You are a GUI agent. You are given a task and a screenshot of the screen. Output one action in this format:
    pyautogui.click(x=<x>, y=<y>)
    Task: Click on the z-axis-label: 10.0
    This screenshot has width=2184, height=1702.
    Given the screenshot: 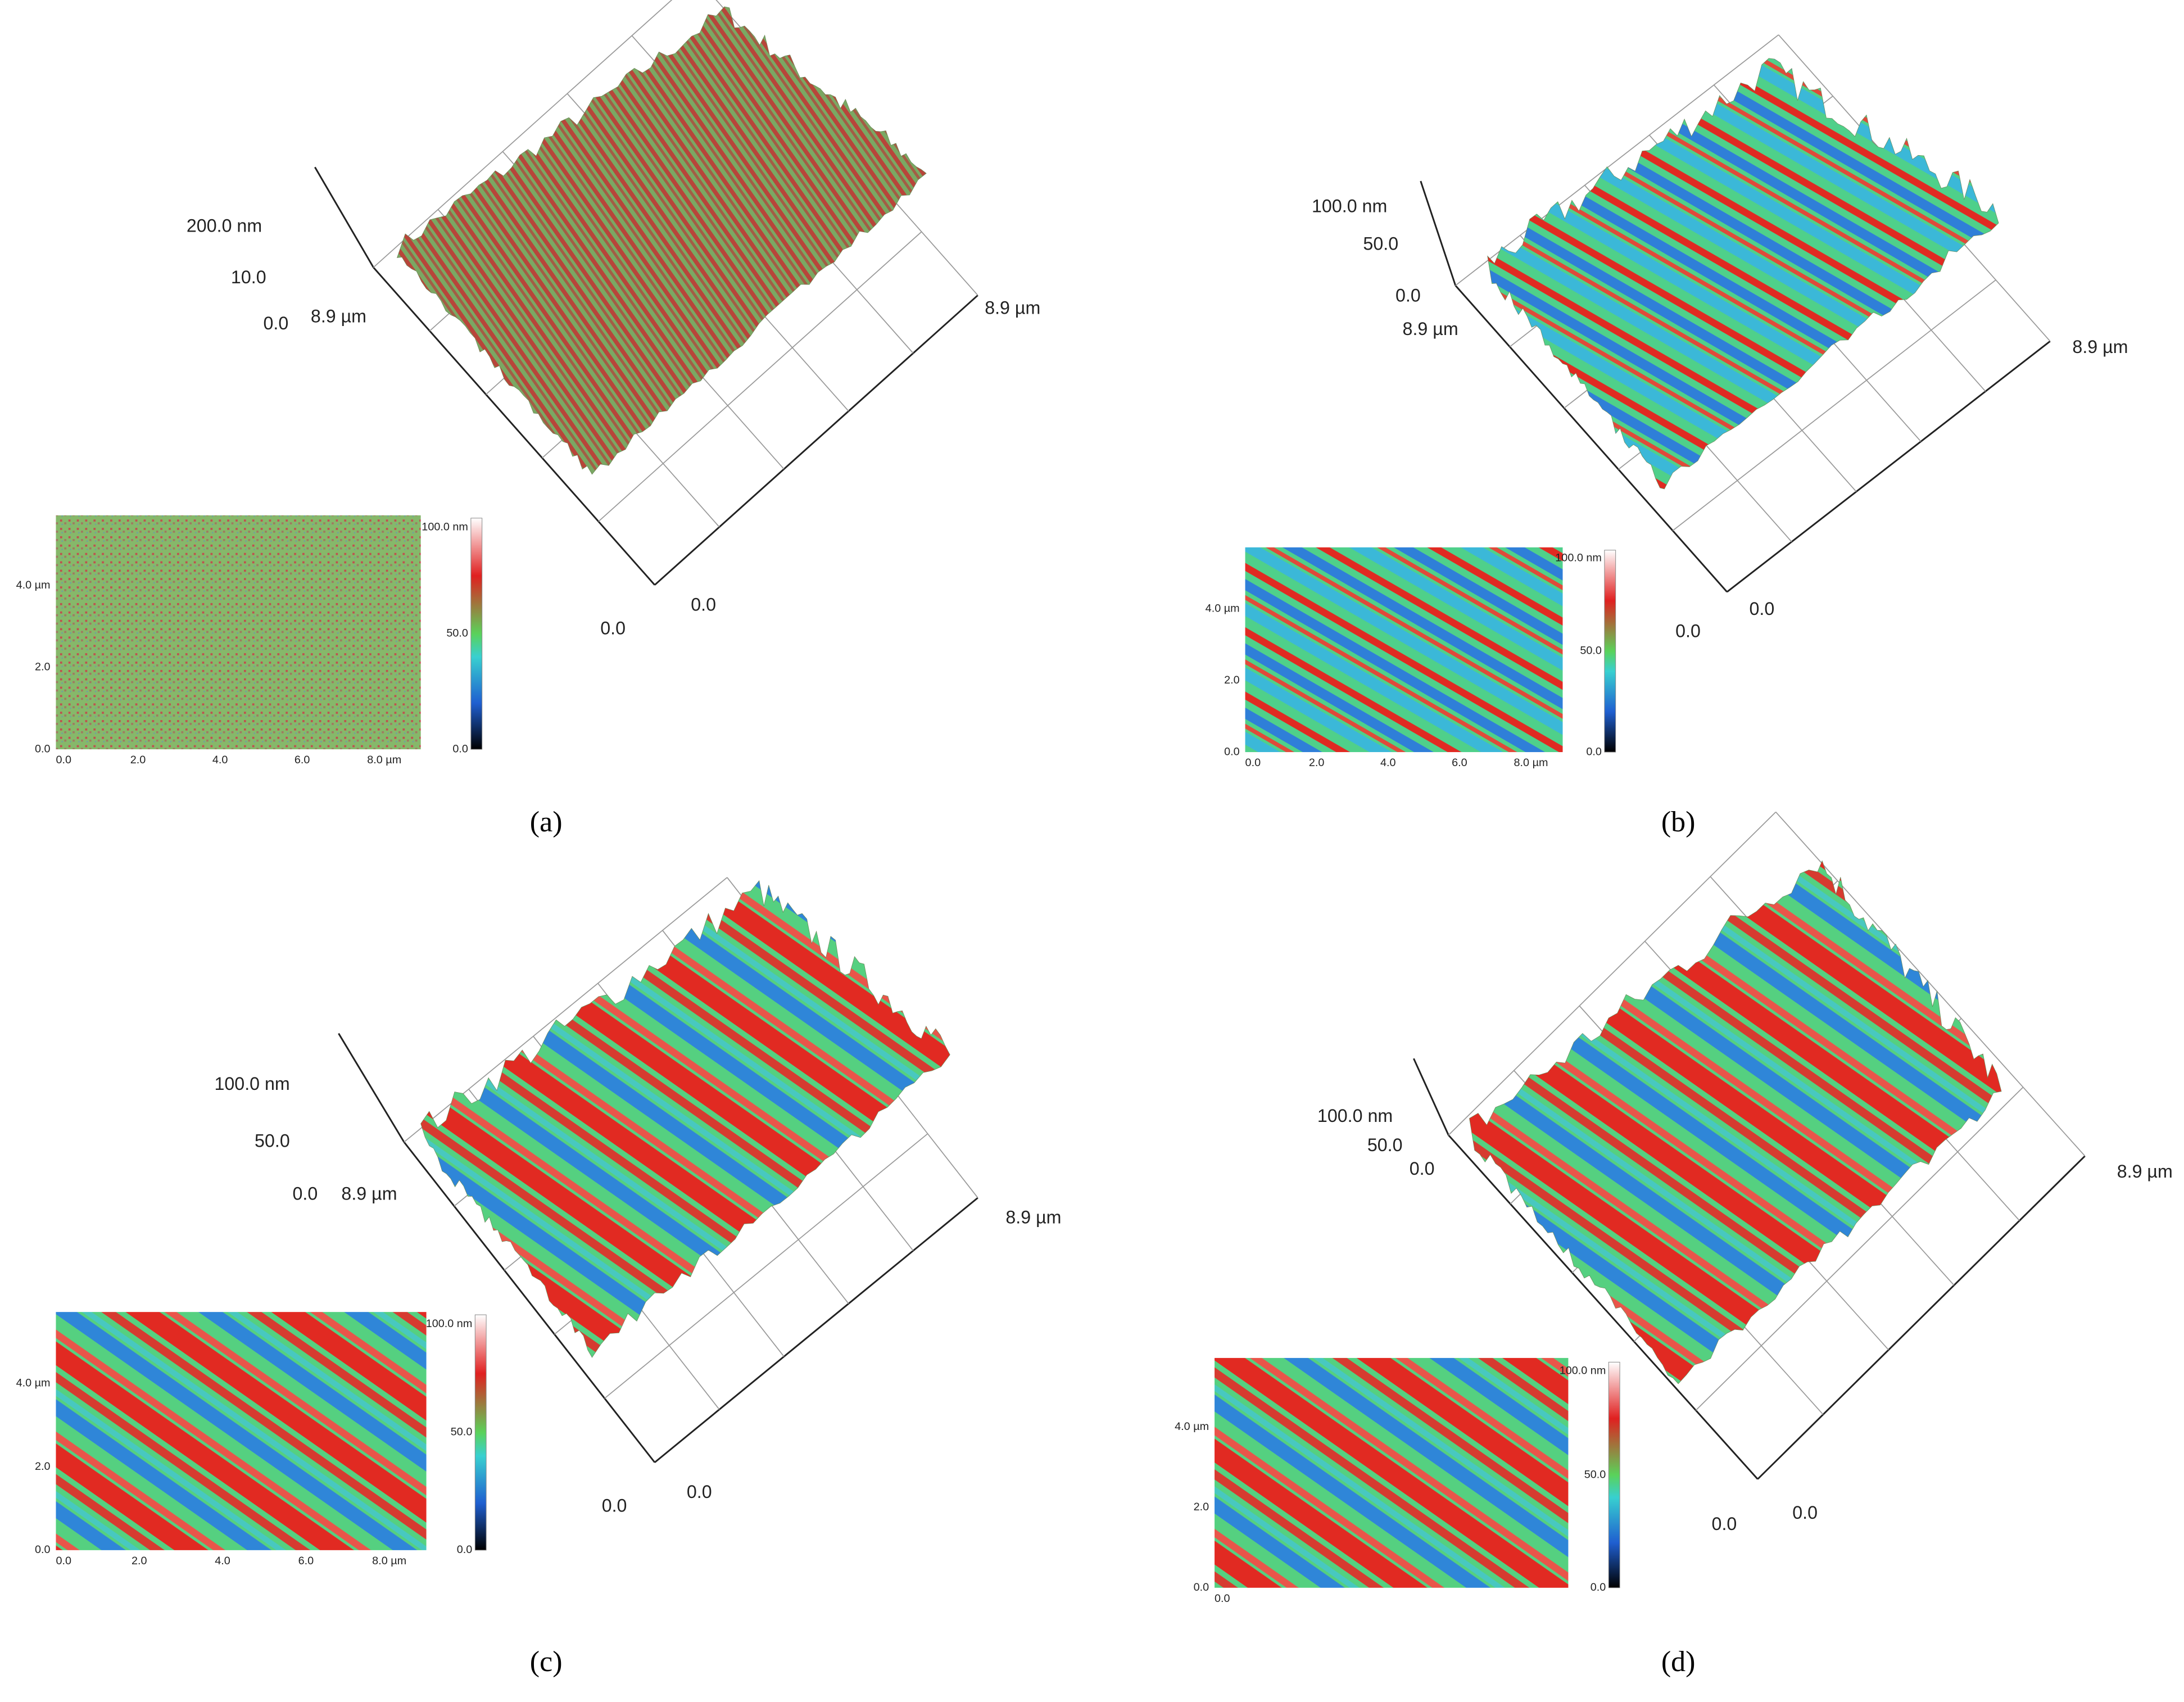 What is the action you would take?
    pyautogui.click(x=249, y=277)
    